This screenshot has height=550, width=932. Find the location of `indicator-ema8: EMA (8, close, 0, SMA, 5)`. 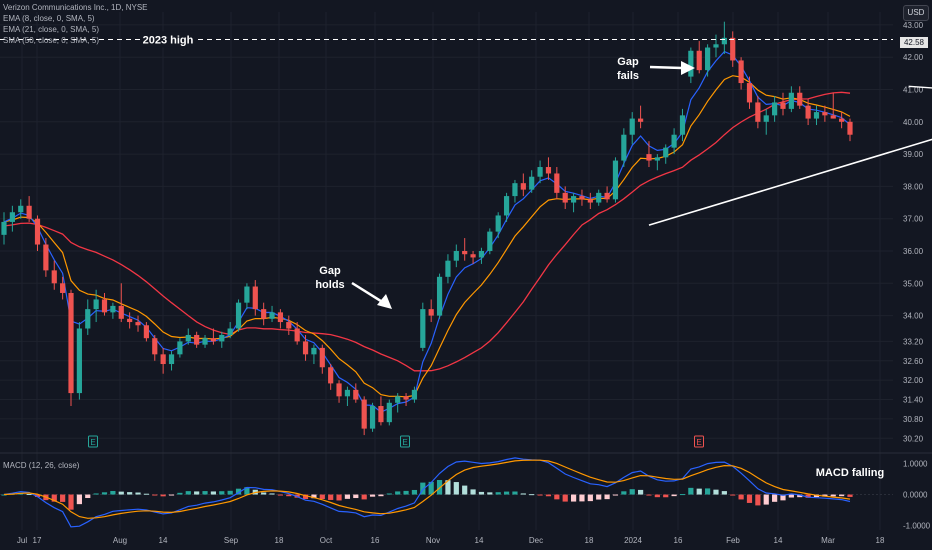

indicator-ema8: EMA (8, close, 0, SMA, 5) is located at coordinates (49, 18).